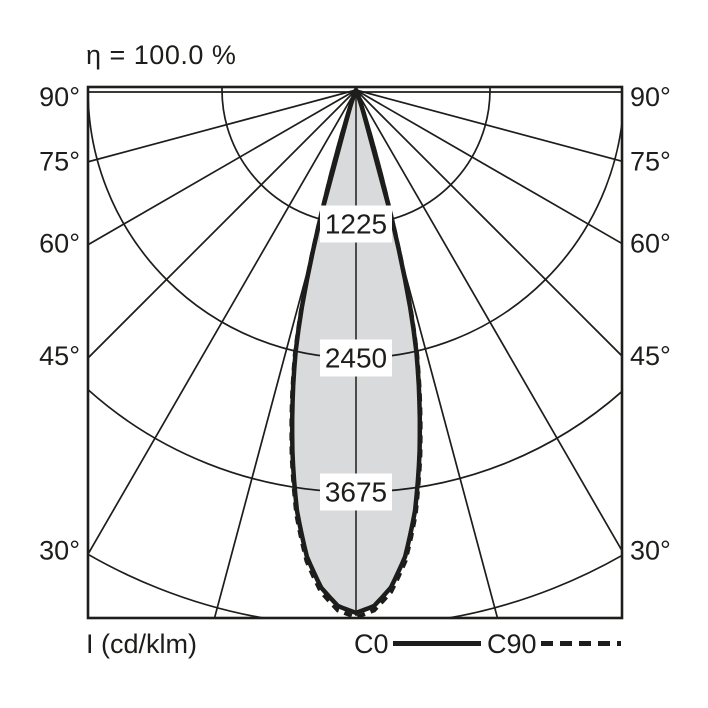 The height and width of the screenshot is (708, 708). What do you see at coordinates (650, 161) in the screenshot?
I see `angle-tick-right-75: 75°` at bounding box center [650, 161].